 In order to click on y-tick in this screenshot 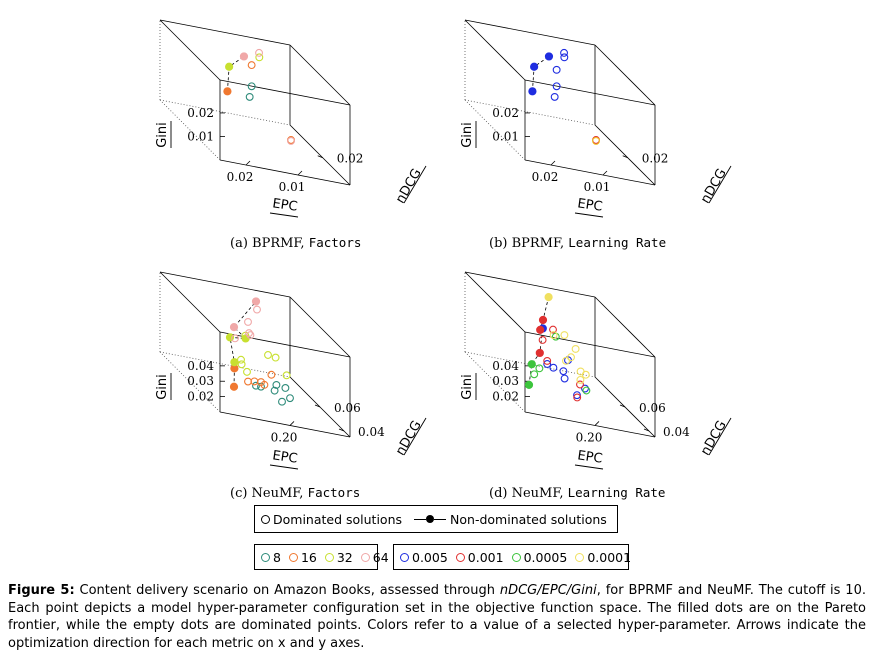, I will do `click(625, 157)`.